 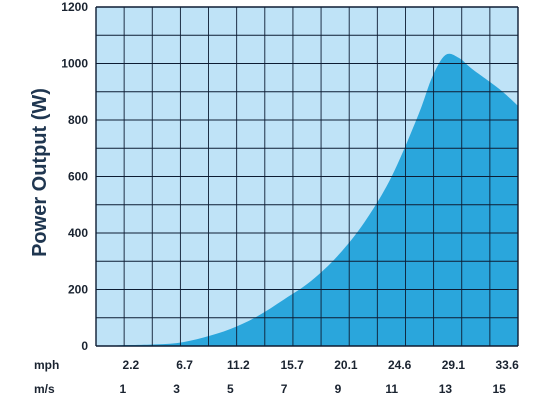 What do you see at coordinates (78, 120) in the screenshot?
I see `y-tick-label: 800` at bounding box center [78, 120].